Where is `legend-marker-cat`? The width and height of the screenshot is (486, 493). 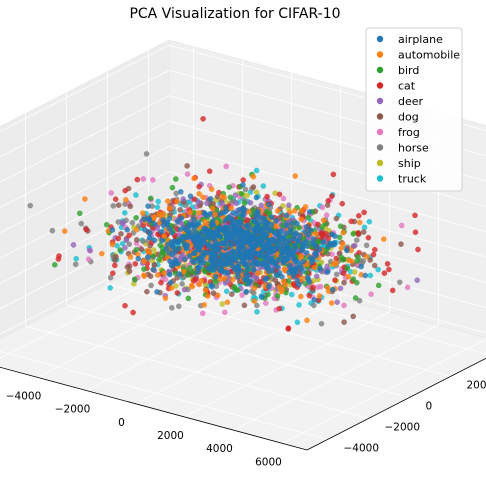
legend-marker-cat is located at coordinates (380, 85).